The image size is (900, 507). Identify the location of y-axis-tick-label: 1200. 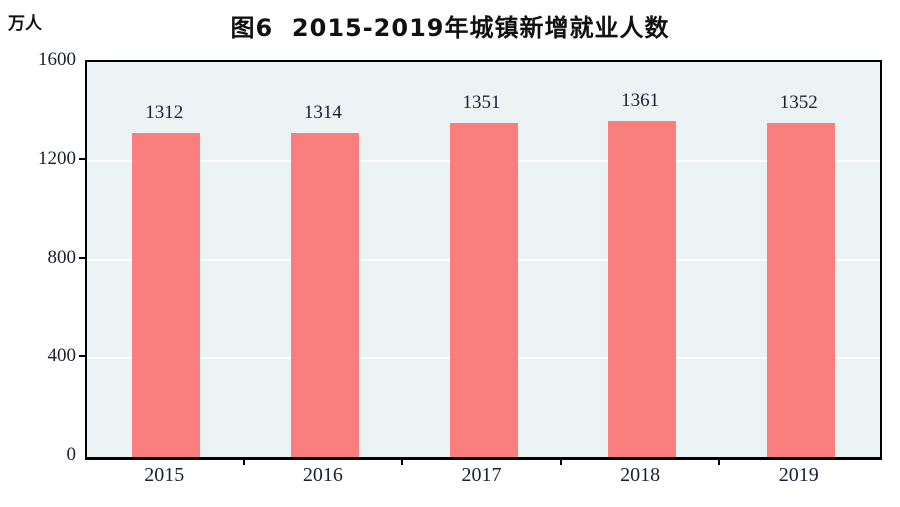
(57, 158).